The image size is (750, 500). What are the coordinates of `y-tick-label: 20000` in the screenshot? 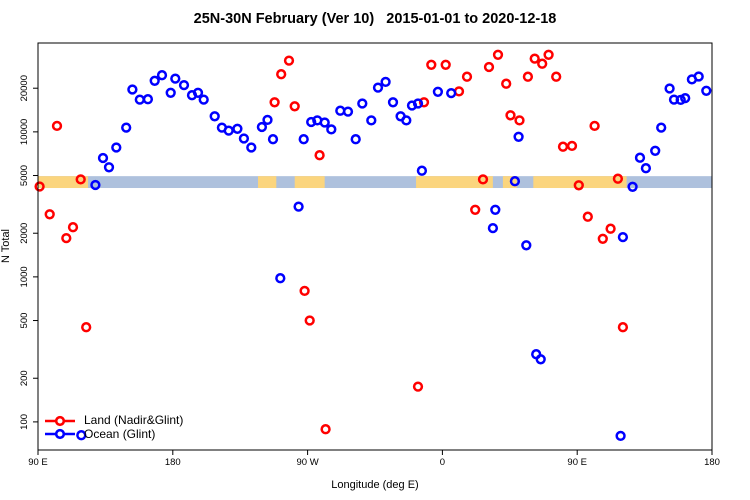 It's located at (24, 88).